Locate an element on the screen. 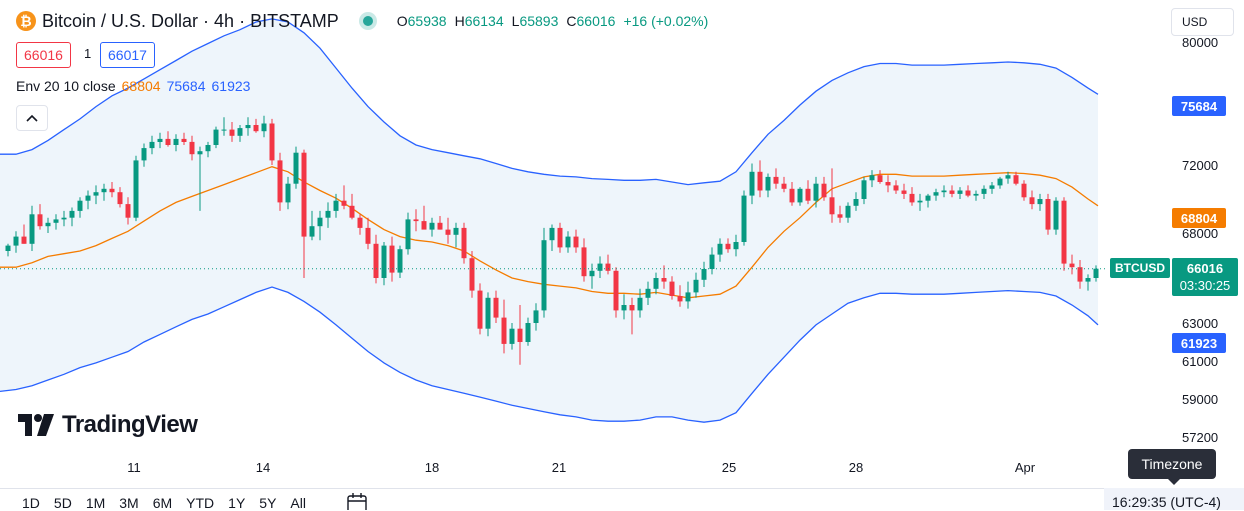 Image resolution: width=1244 pixels, height=511 pixels. buy-button: 66017 is located at coordinates (127, 55).